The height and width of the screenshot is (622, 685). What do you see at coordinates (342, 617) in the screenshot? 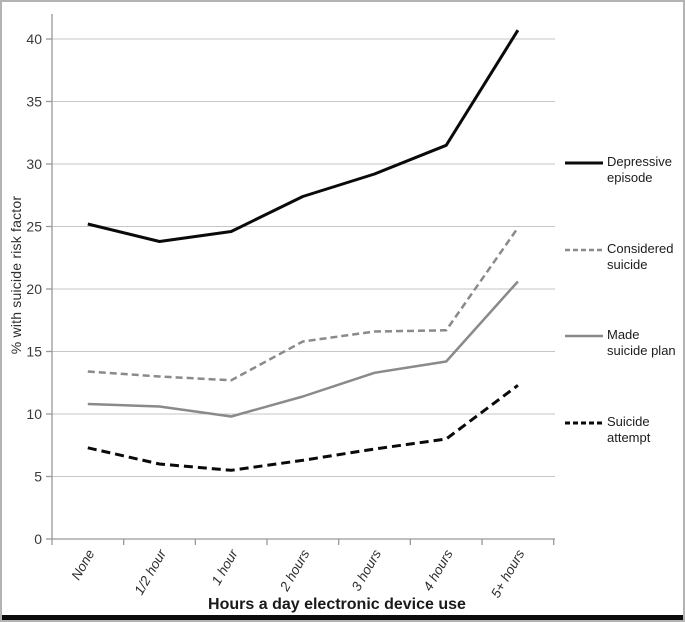
I see `figure-bottom-border` at bounding box center [342, 617].